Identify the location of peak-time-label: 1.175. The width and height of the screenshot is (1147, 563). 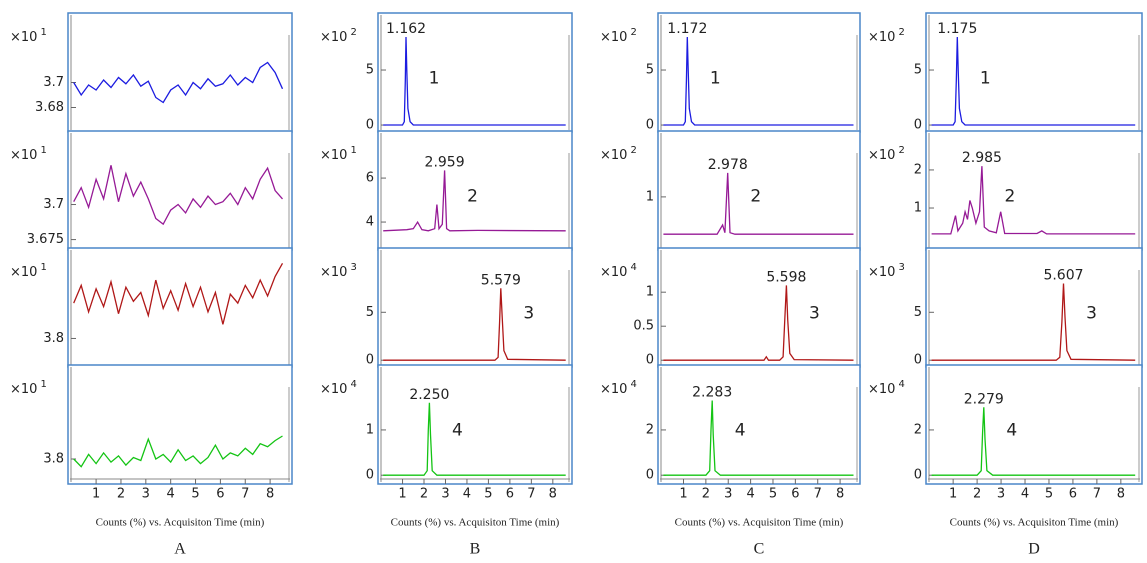
(957, 29).